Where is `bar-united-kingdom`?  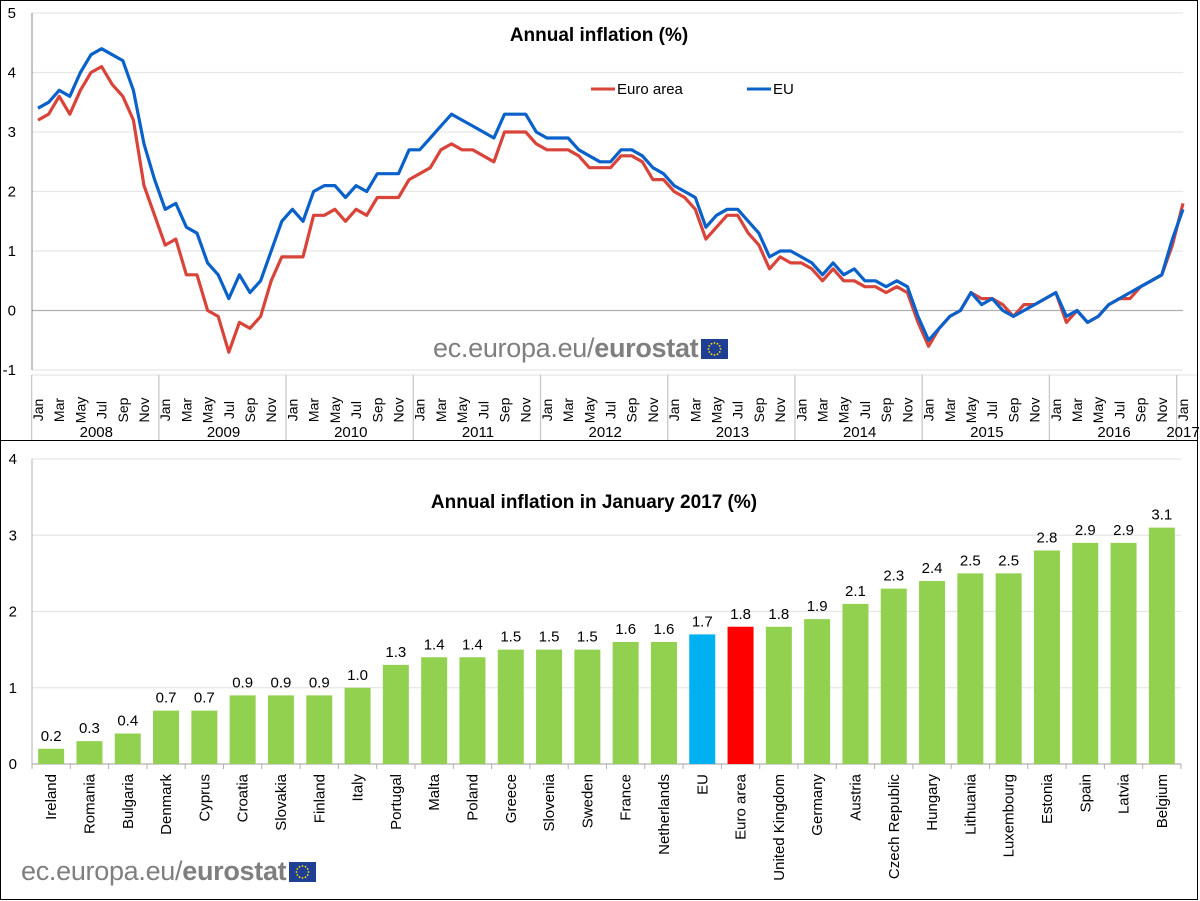
bar-united-kingdom is located at coordinates (778, 695).